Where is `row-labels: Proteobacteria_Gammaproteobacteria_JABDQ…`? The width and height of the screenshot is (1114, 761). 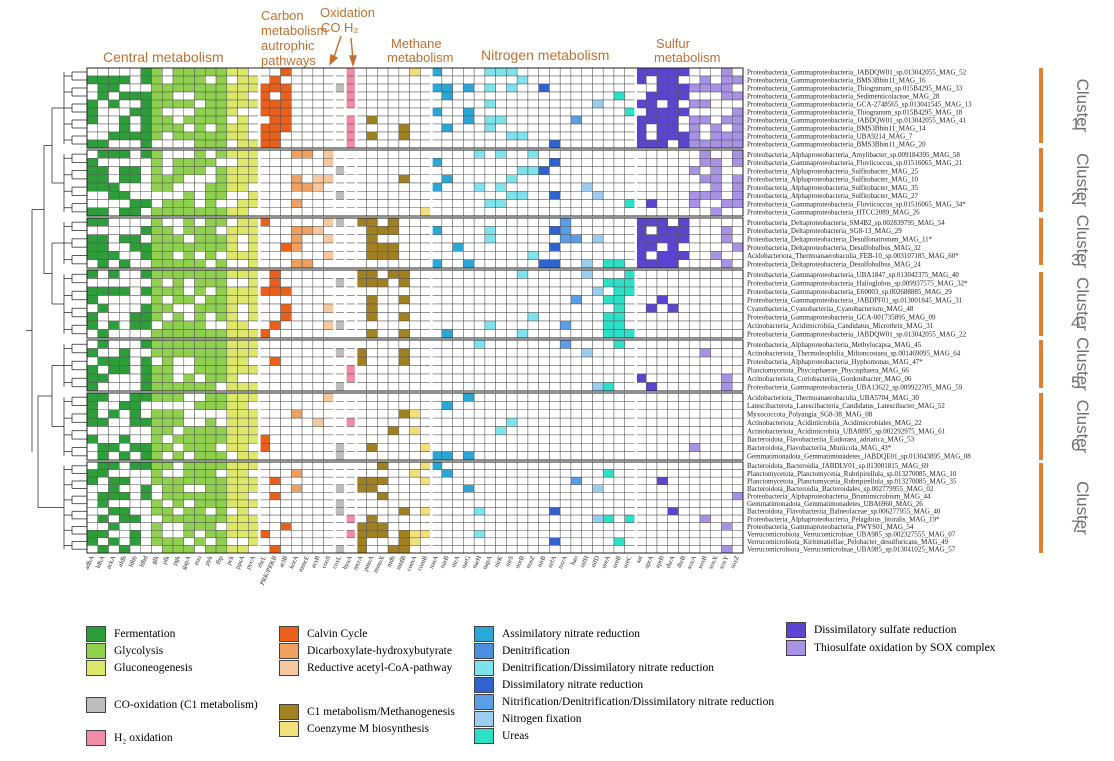
row-labels: Proteobacteria_Gammaproteobacteria_JABDQ… is located at coordinates (859, 311).